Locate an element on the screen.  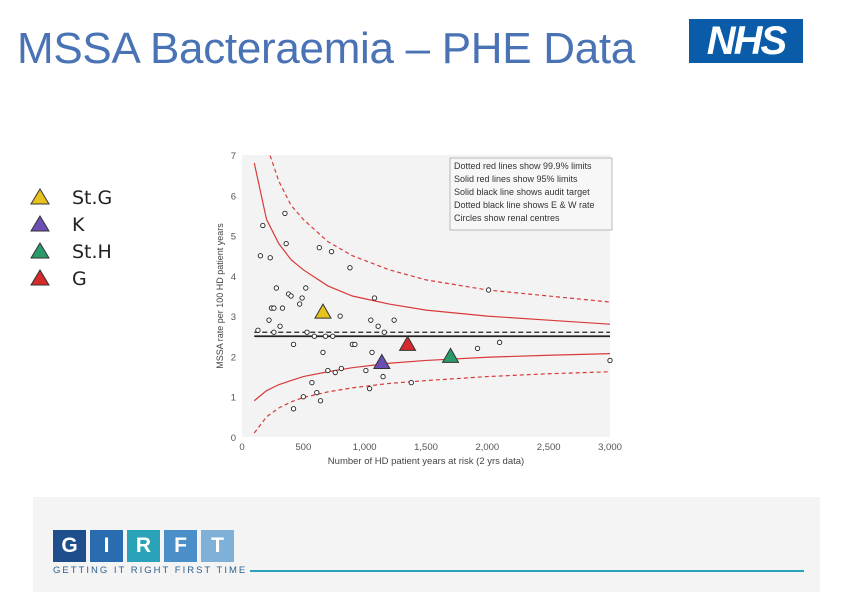
girft-letter-f: F is located at coordinates (180, 546).